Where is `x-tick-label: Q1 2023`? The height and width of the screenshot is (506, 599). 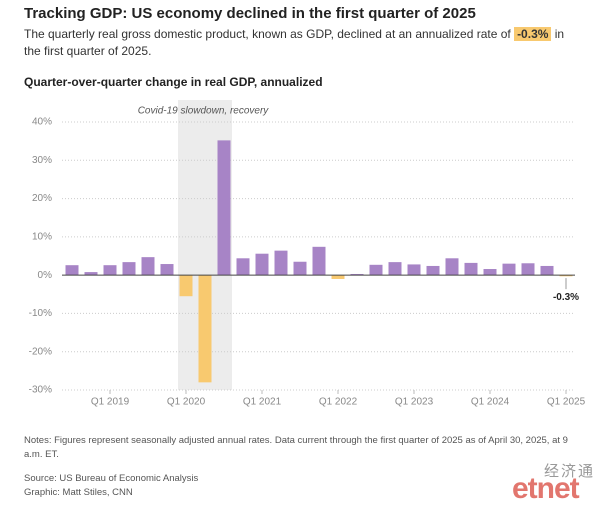
x-tick-label: Q1 2023 is located at coordinates (414, 402).